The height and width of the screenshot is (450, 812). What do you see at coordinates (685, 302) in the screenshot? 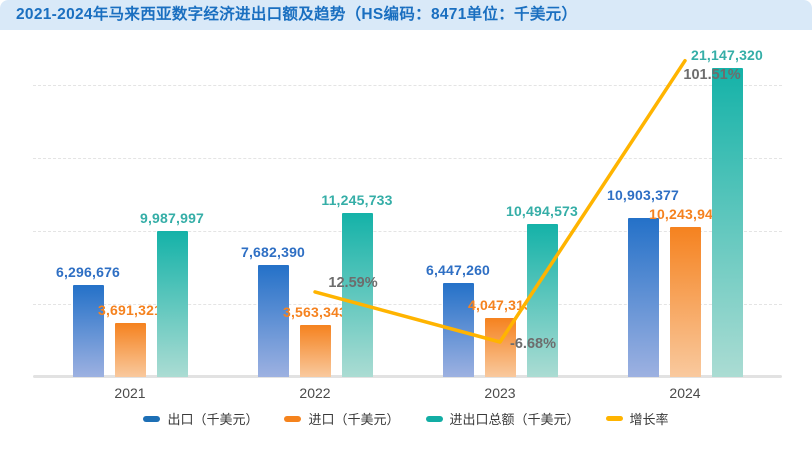
I see `bar-import-2024` at bounding box center [685, 302].